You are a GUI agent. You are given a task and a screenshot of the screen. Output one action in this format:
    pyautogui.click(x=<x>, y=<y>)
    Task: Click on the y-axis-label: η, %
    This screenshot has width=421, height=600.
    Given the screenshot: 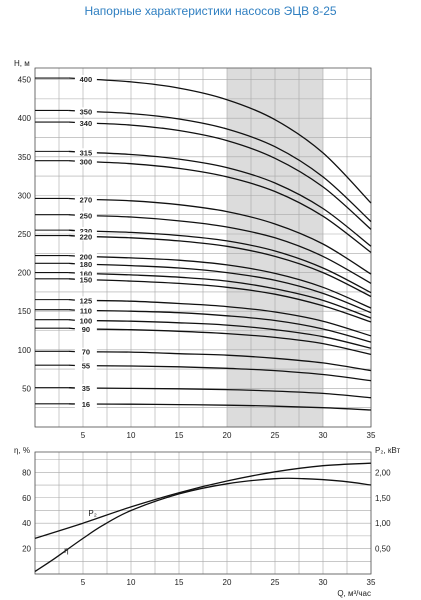 What is the action you would take?
    pyautogui.click(x=22, y=450)
    